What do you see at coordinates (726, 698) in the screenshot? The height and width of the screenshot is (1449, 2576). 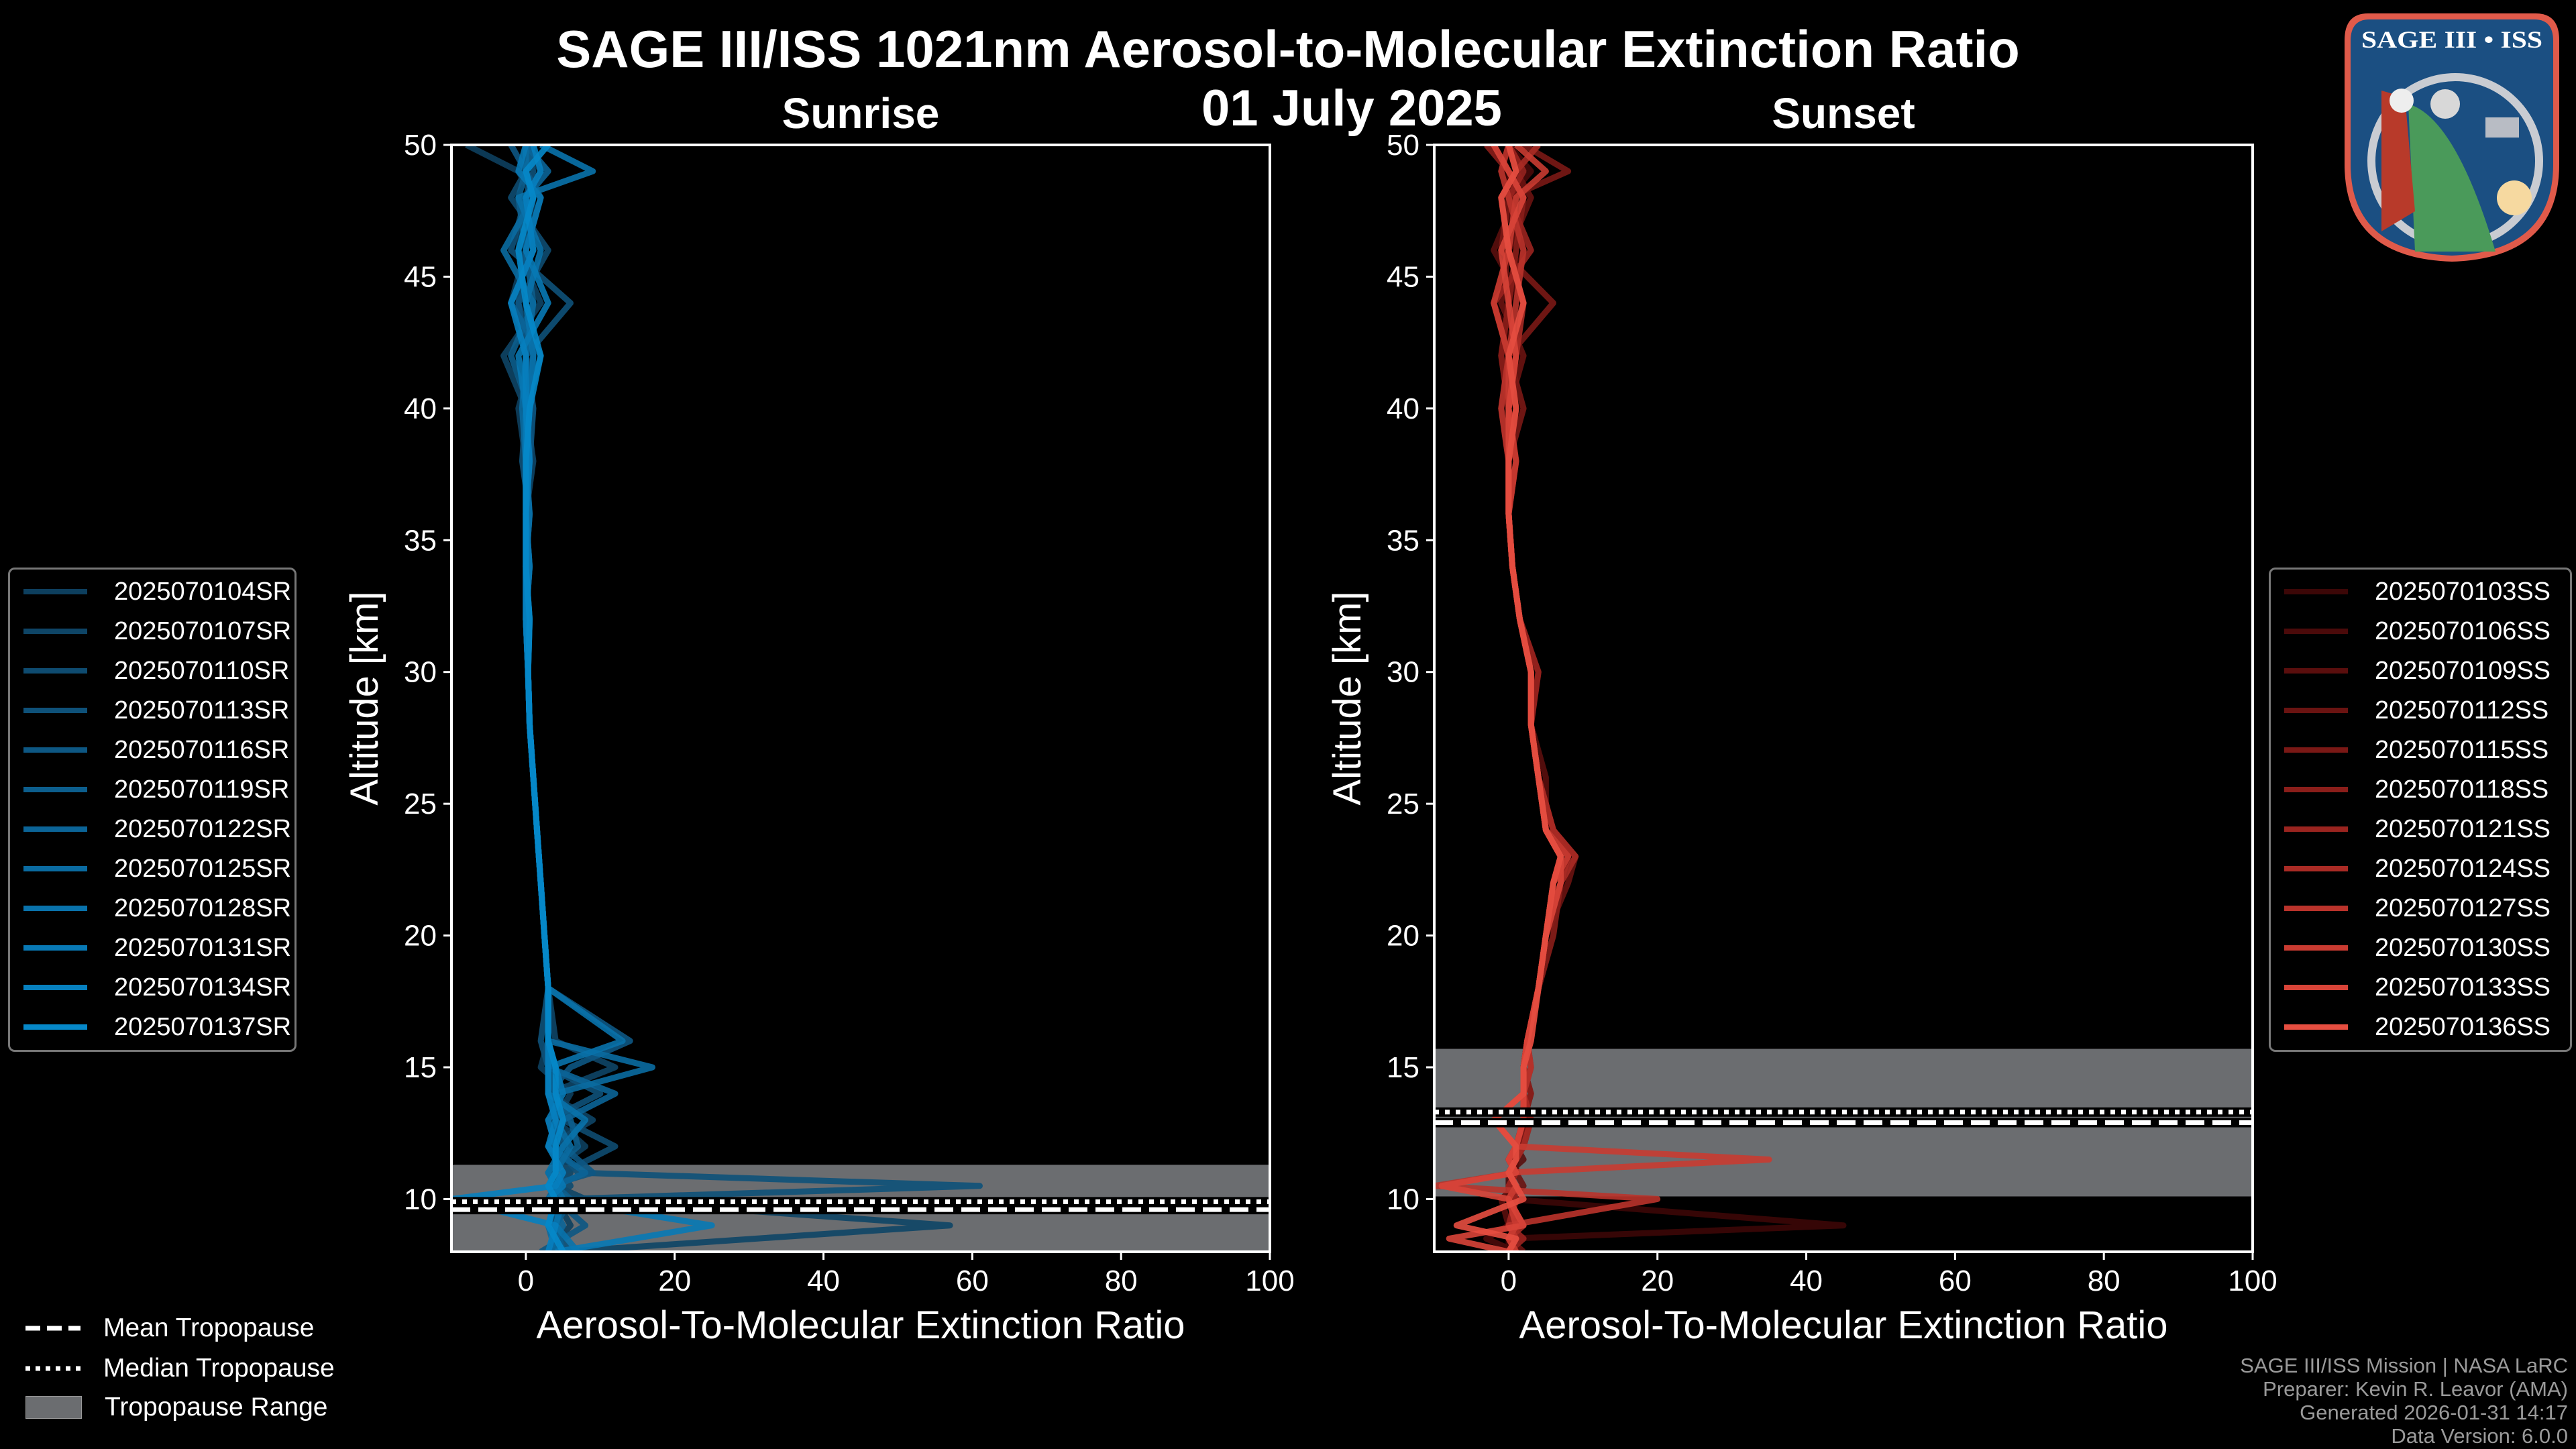 I see `profile-line-2025070107SR` at bounding box center [726, 698].